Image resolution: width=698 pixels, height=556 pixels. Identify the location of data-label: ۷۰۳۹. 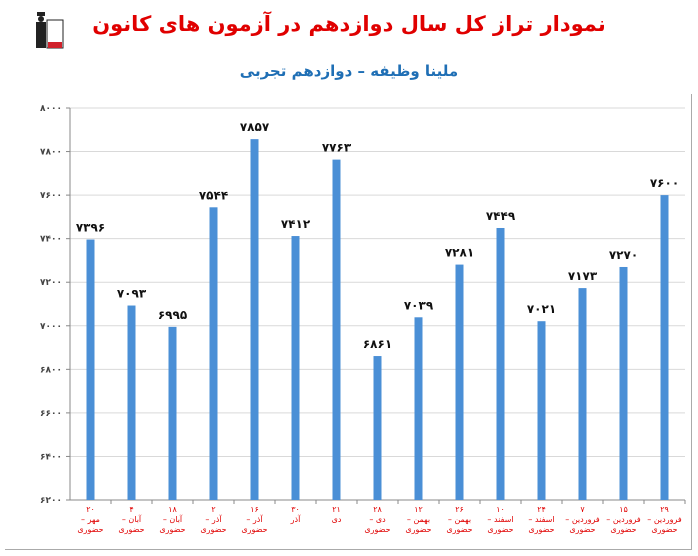
(419, 305).